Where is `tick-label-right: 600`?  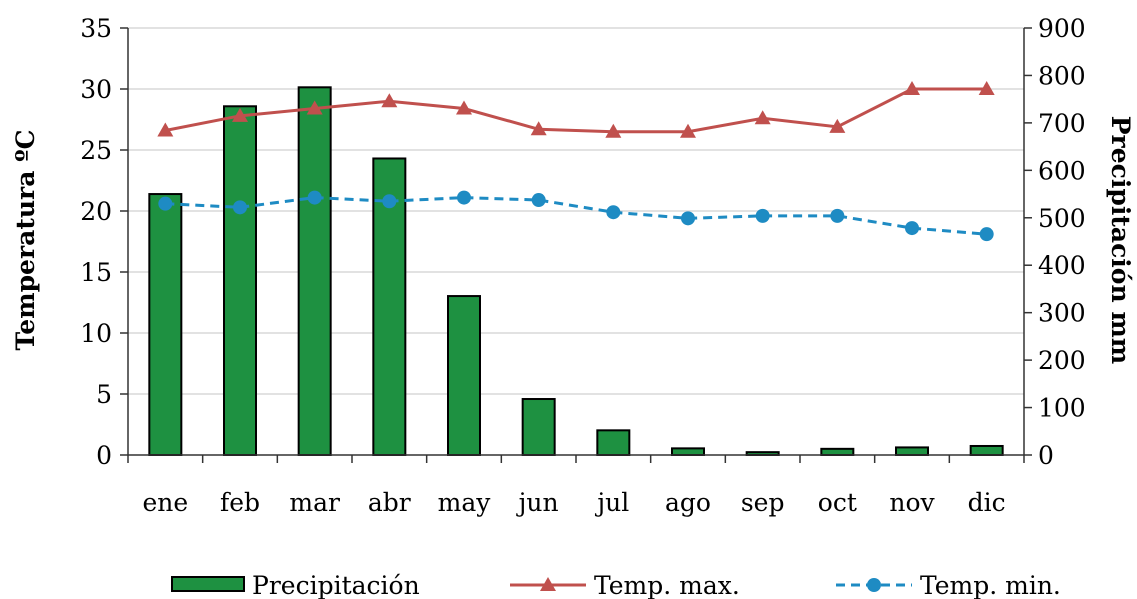 tick-label-right: 600 is located at coordinates (1062, 170).